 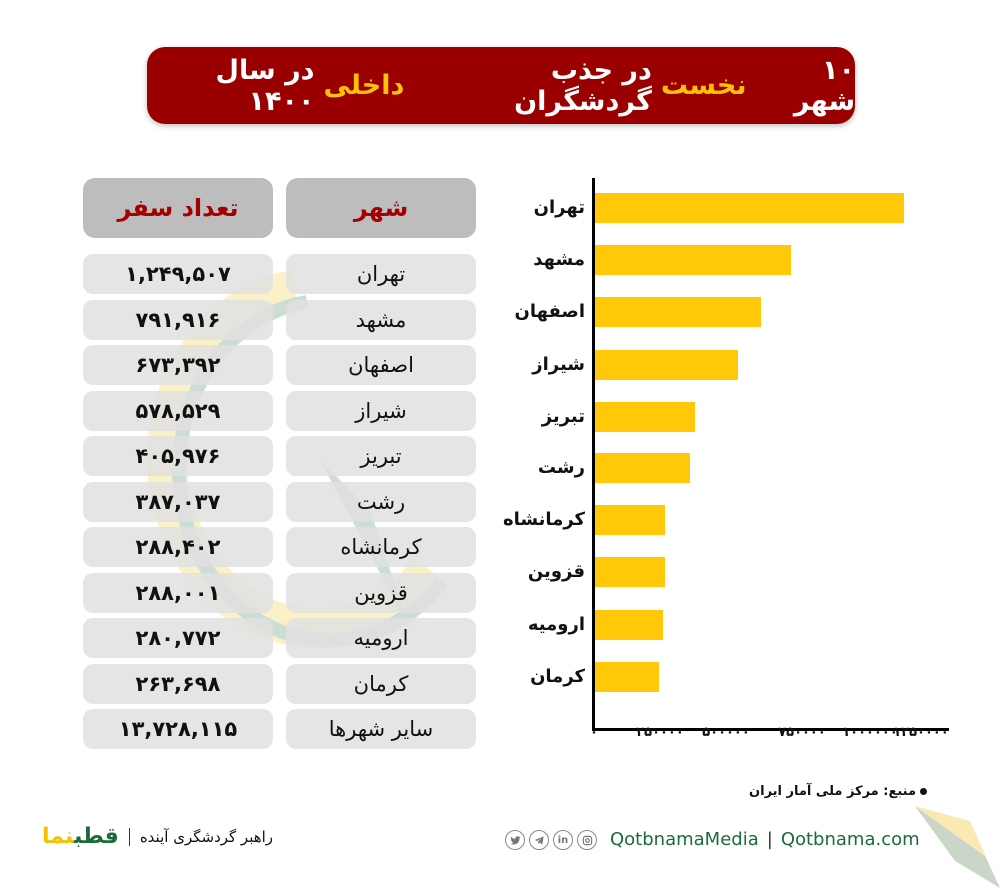 What do you see at coordinates (178, 683) in the screenshot?
I see `cell-count: ۲۶۳,۶۹۸` at bounding box center [178, 683].